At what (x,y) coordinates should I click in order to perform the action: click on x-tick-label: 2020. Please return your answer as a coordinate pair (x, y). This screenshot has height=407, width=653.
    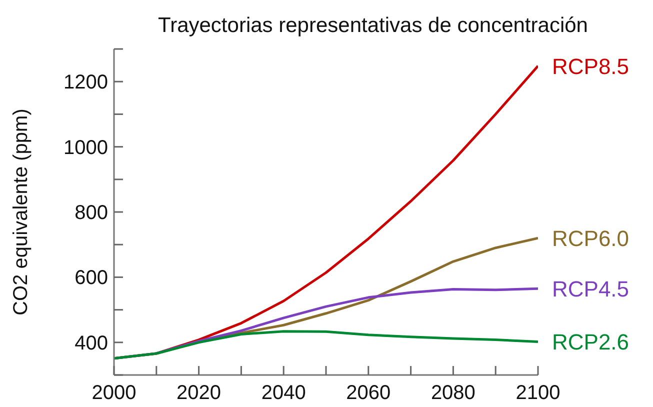
    Looking at the image, I should click on (199, 393).